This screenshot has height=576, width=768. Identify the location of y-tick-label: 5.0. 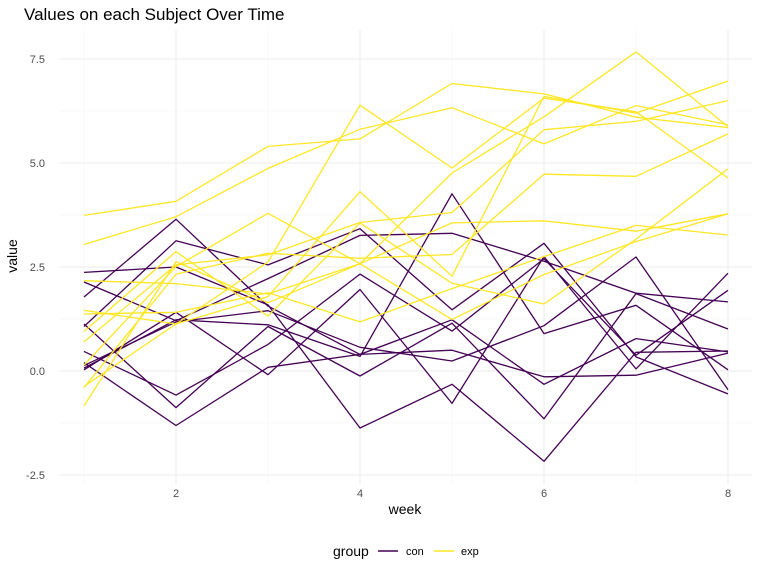
(37, 164).